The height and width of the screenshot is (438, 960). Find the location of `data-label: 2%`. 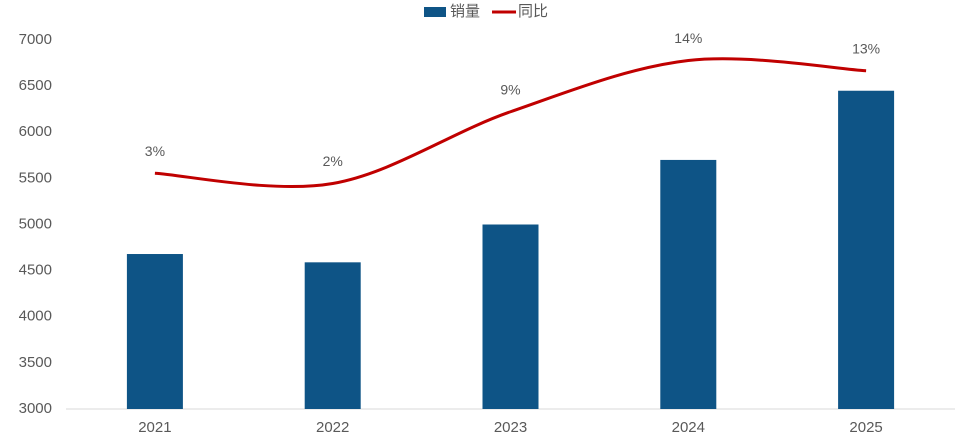

data-label: 2% is located at coordinates (333, 161).